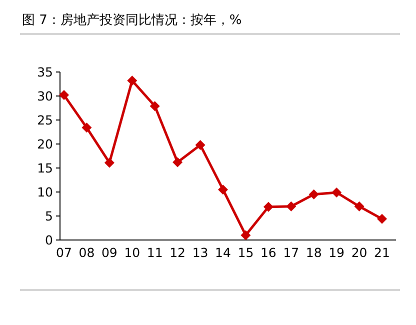 The height and width of the screenshot is (325, 416). I want to click on x-tick-label: 11, so click(154, 252).